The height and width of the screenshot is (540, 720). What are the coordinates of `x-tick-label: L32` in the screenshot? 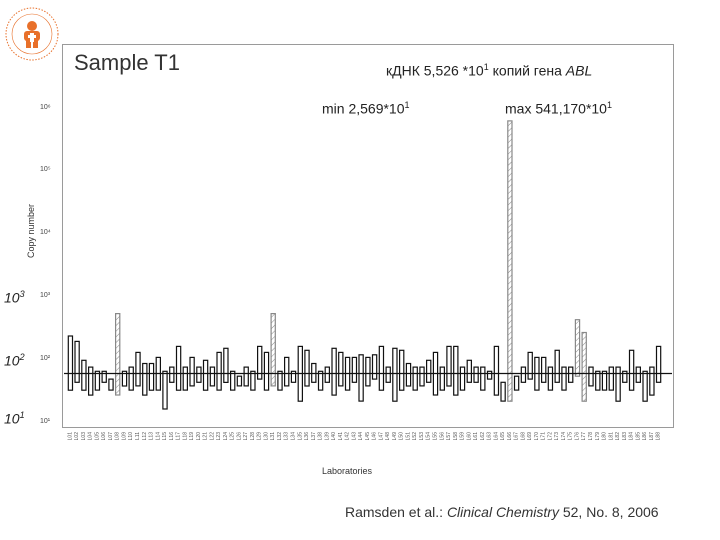 It's located at (280, 436).